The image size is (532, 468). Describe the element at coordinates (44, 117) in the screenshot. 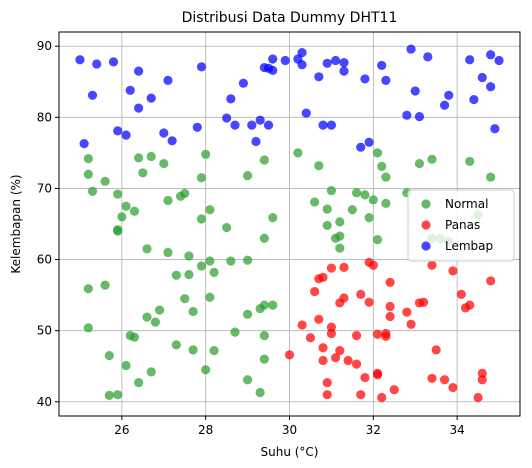

I see `y-tick-label: 80` at that location.